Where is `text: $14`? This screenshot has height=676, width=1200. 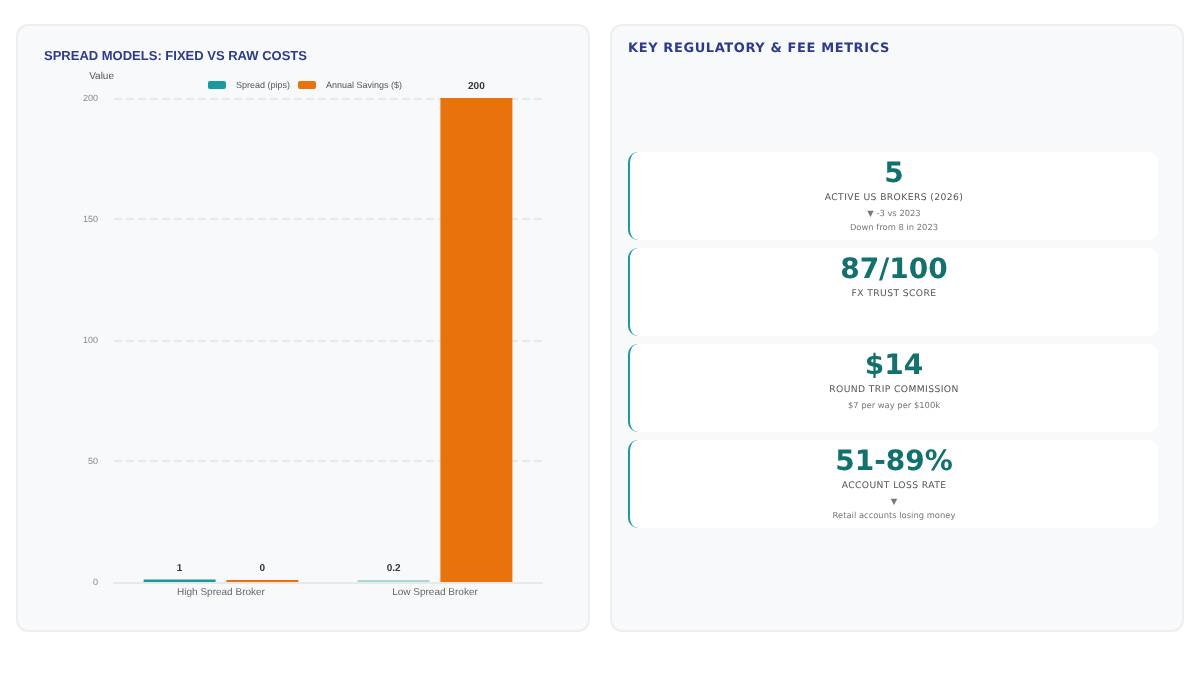 text: $14 is located at coordinates (894, 366).